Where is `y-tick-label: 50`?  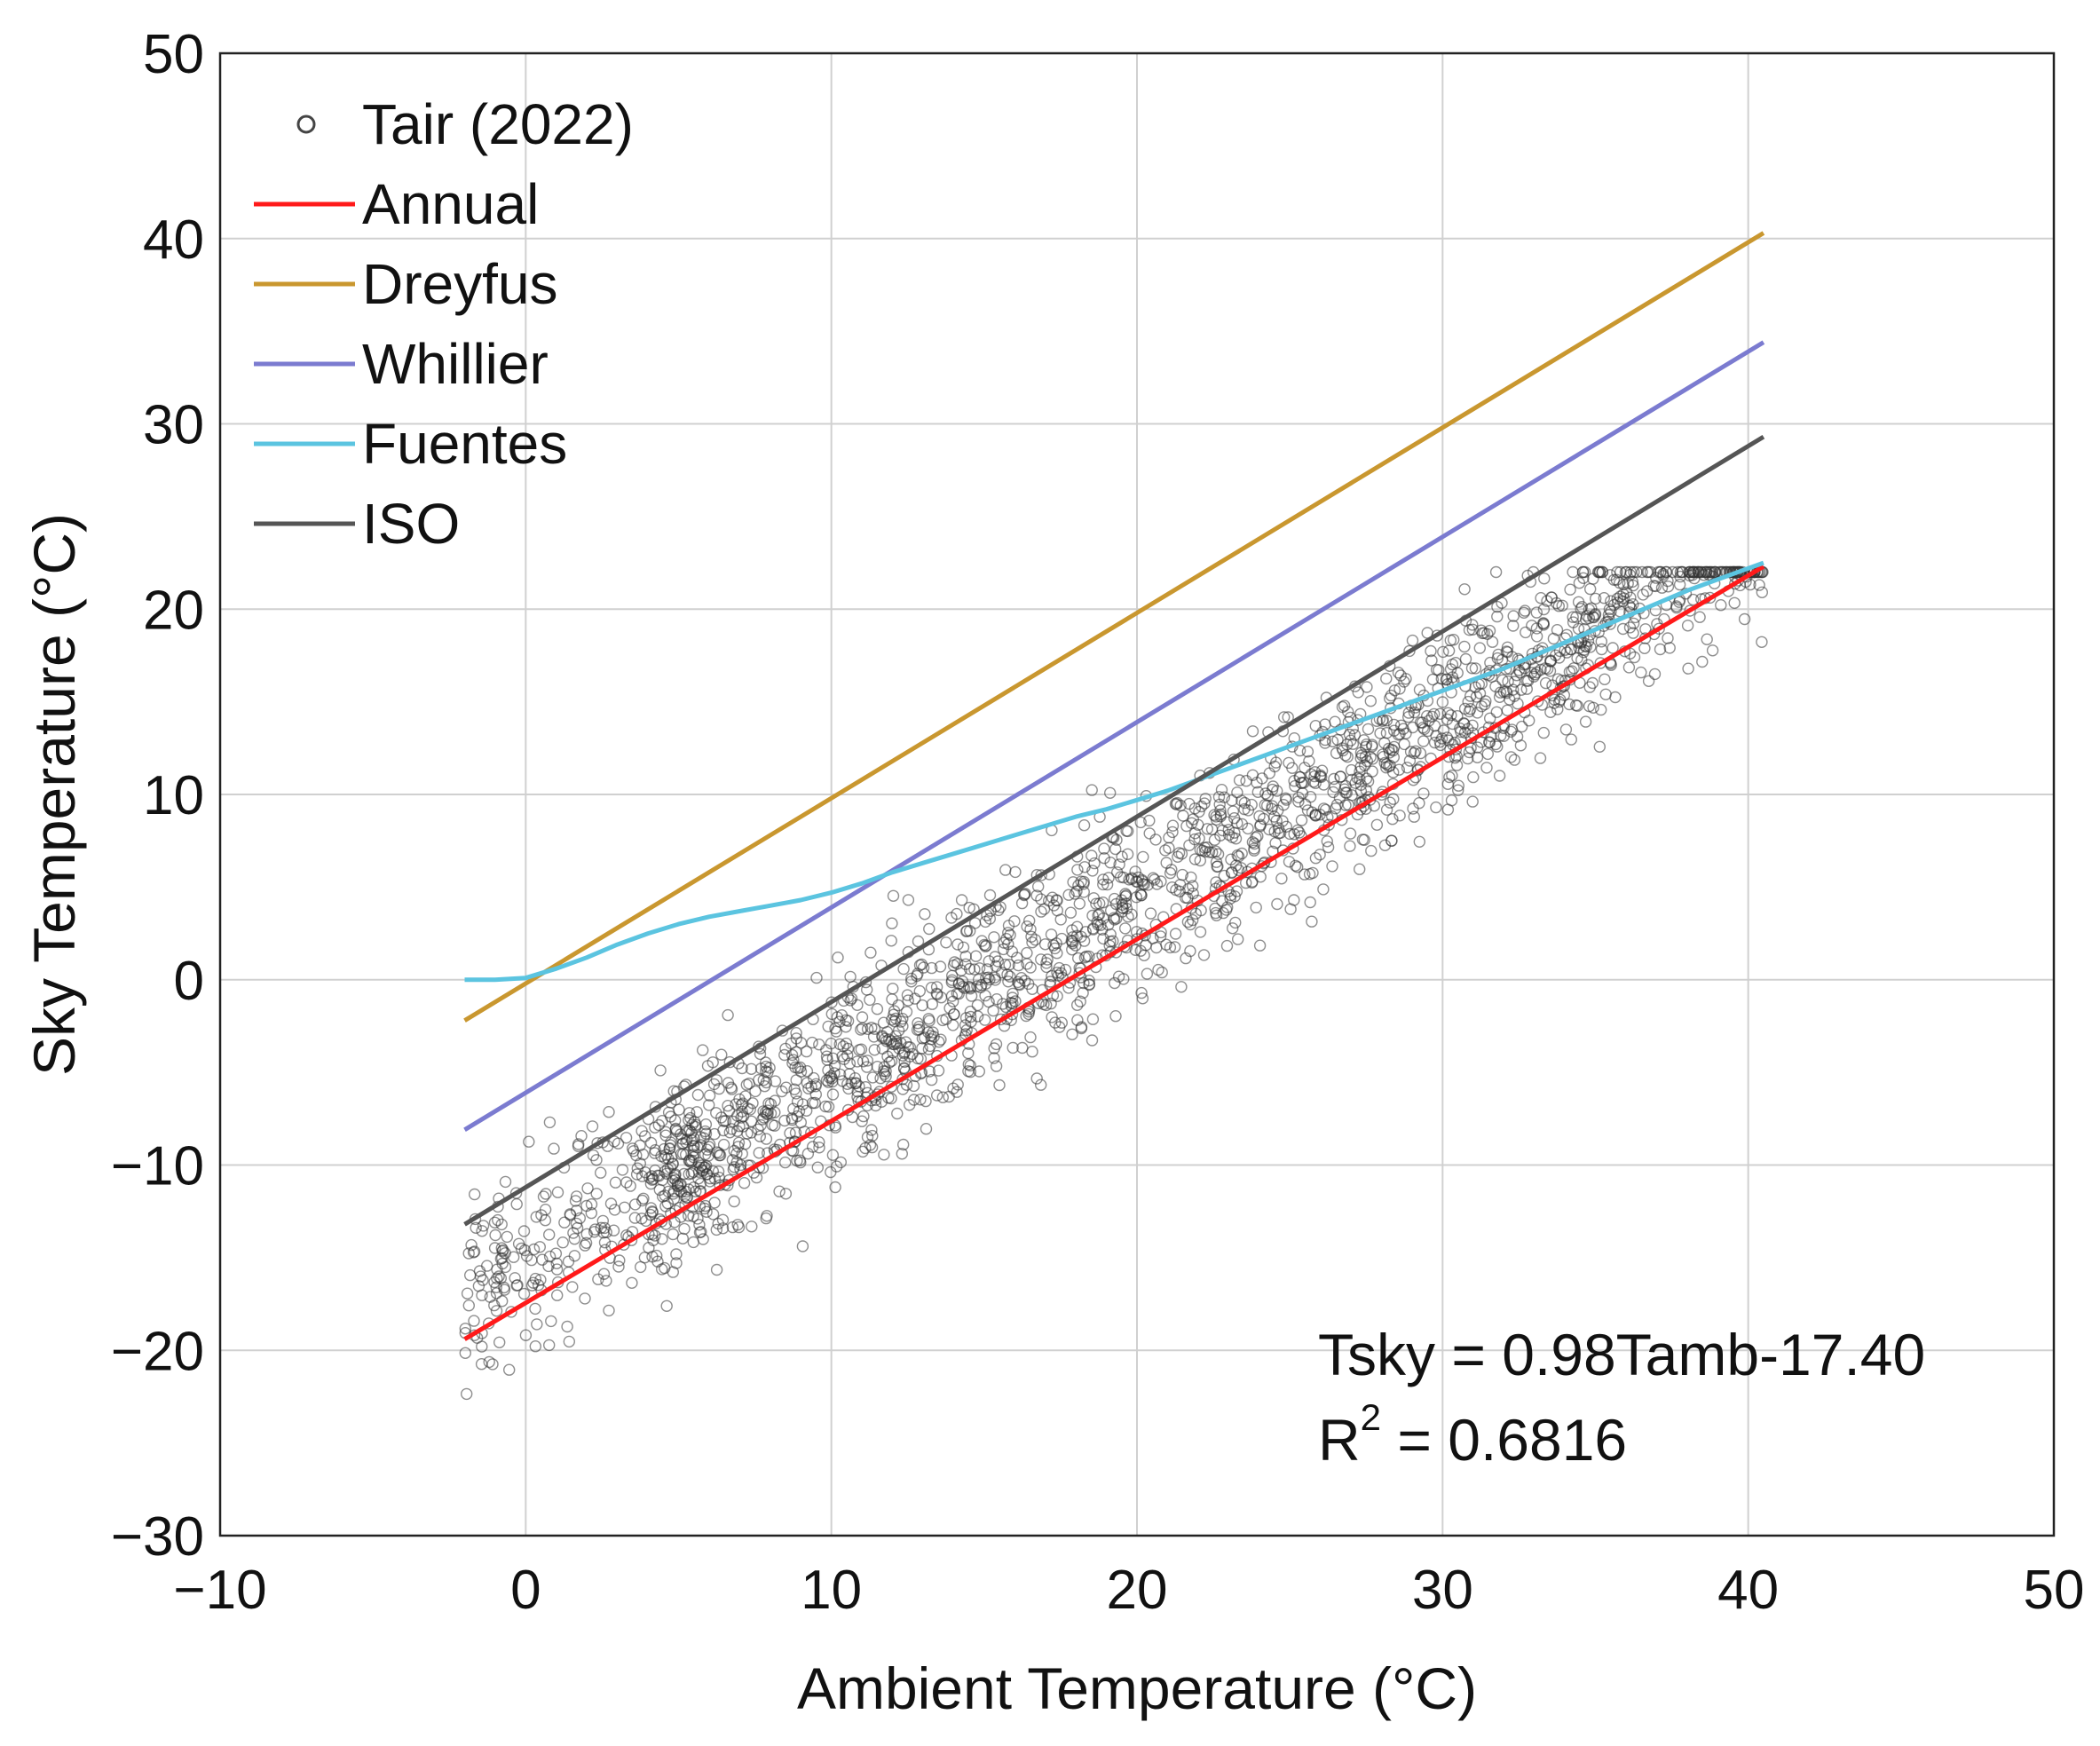
y-tick-label: 50 is located at coordinates (173, 54).